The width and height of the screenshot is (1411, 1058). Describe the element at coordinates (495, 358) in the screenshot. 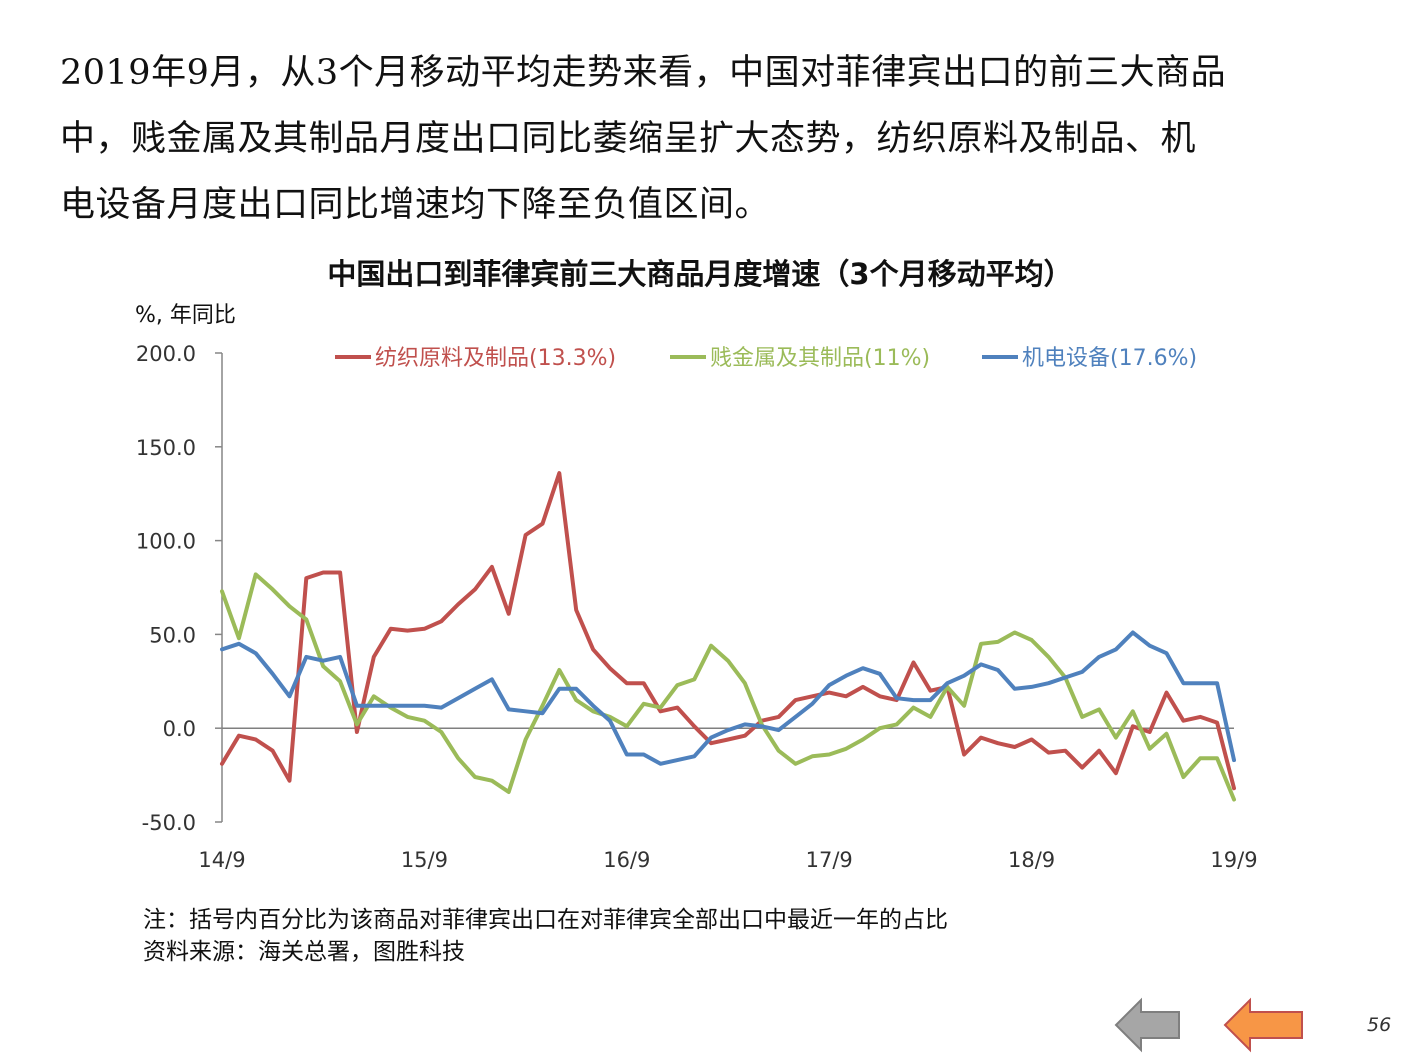

I see `legend-label: 纺织原料及制品(13.3%)` at that location.